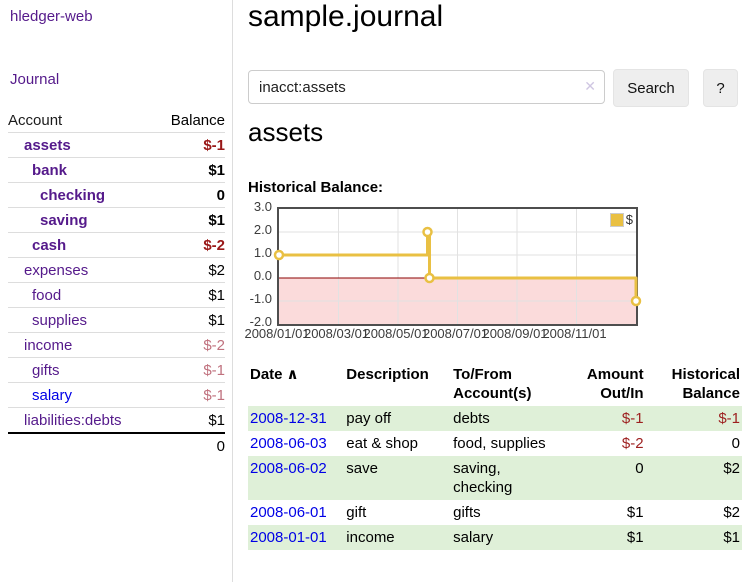  Describe the element at coordinates (197, 120) in the screenshot. I see `balance-column-header: Balance` at that location.